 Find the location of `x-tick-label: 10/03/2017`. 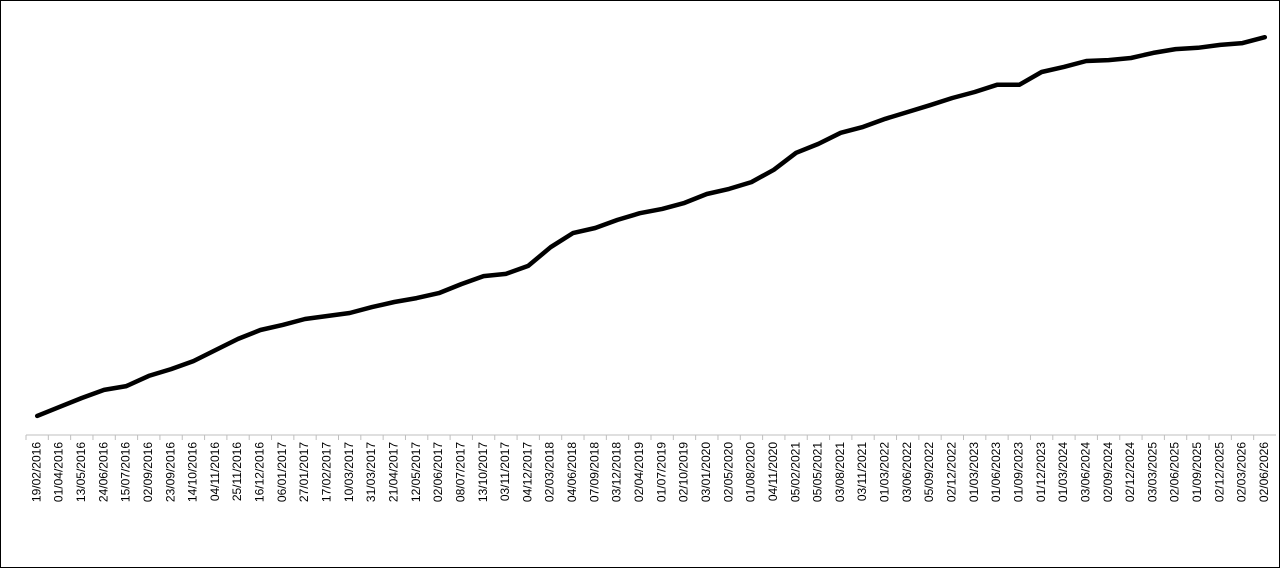

x-tick-label: 10/03/2017 is located at coordinates (349, 472).